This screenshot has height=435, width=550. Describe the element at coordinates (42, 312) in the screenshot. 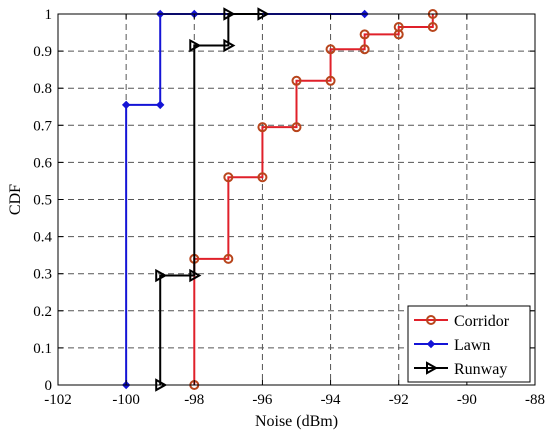

I see `y-tick-label: 0.2` at that location.